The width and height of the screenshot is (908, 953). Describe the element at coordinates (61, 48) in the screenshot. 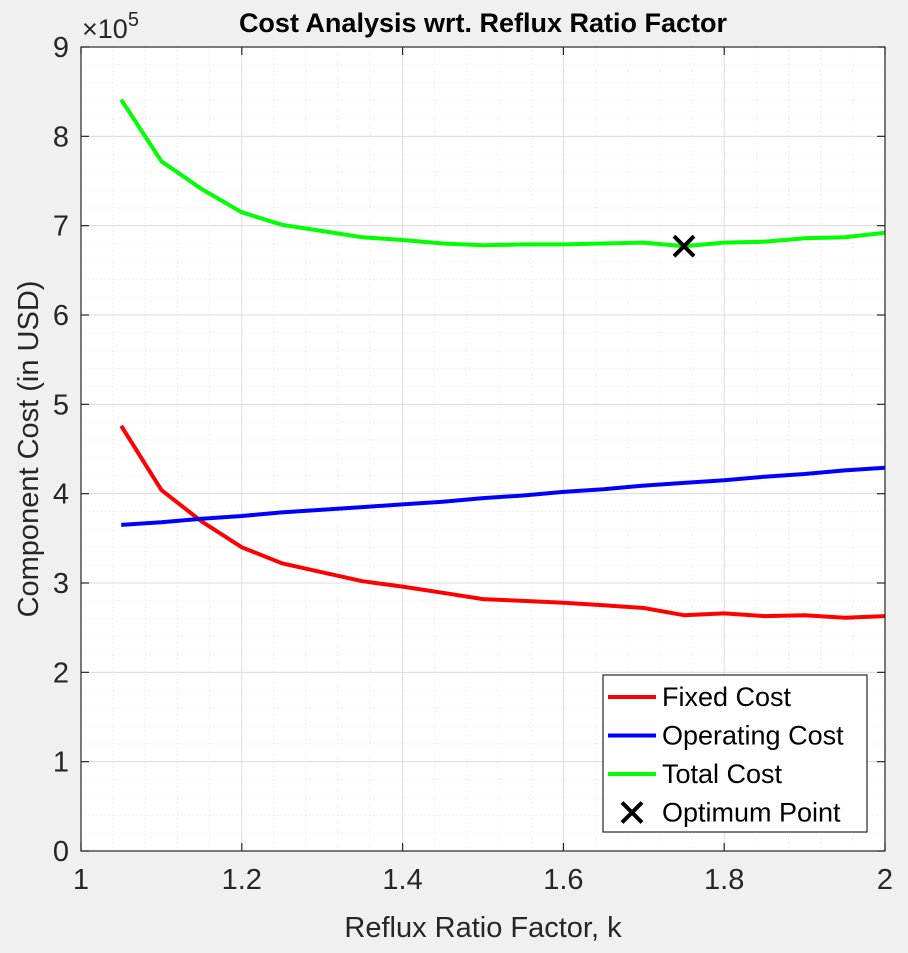

I see `y-tick-label: 9` at that location.